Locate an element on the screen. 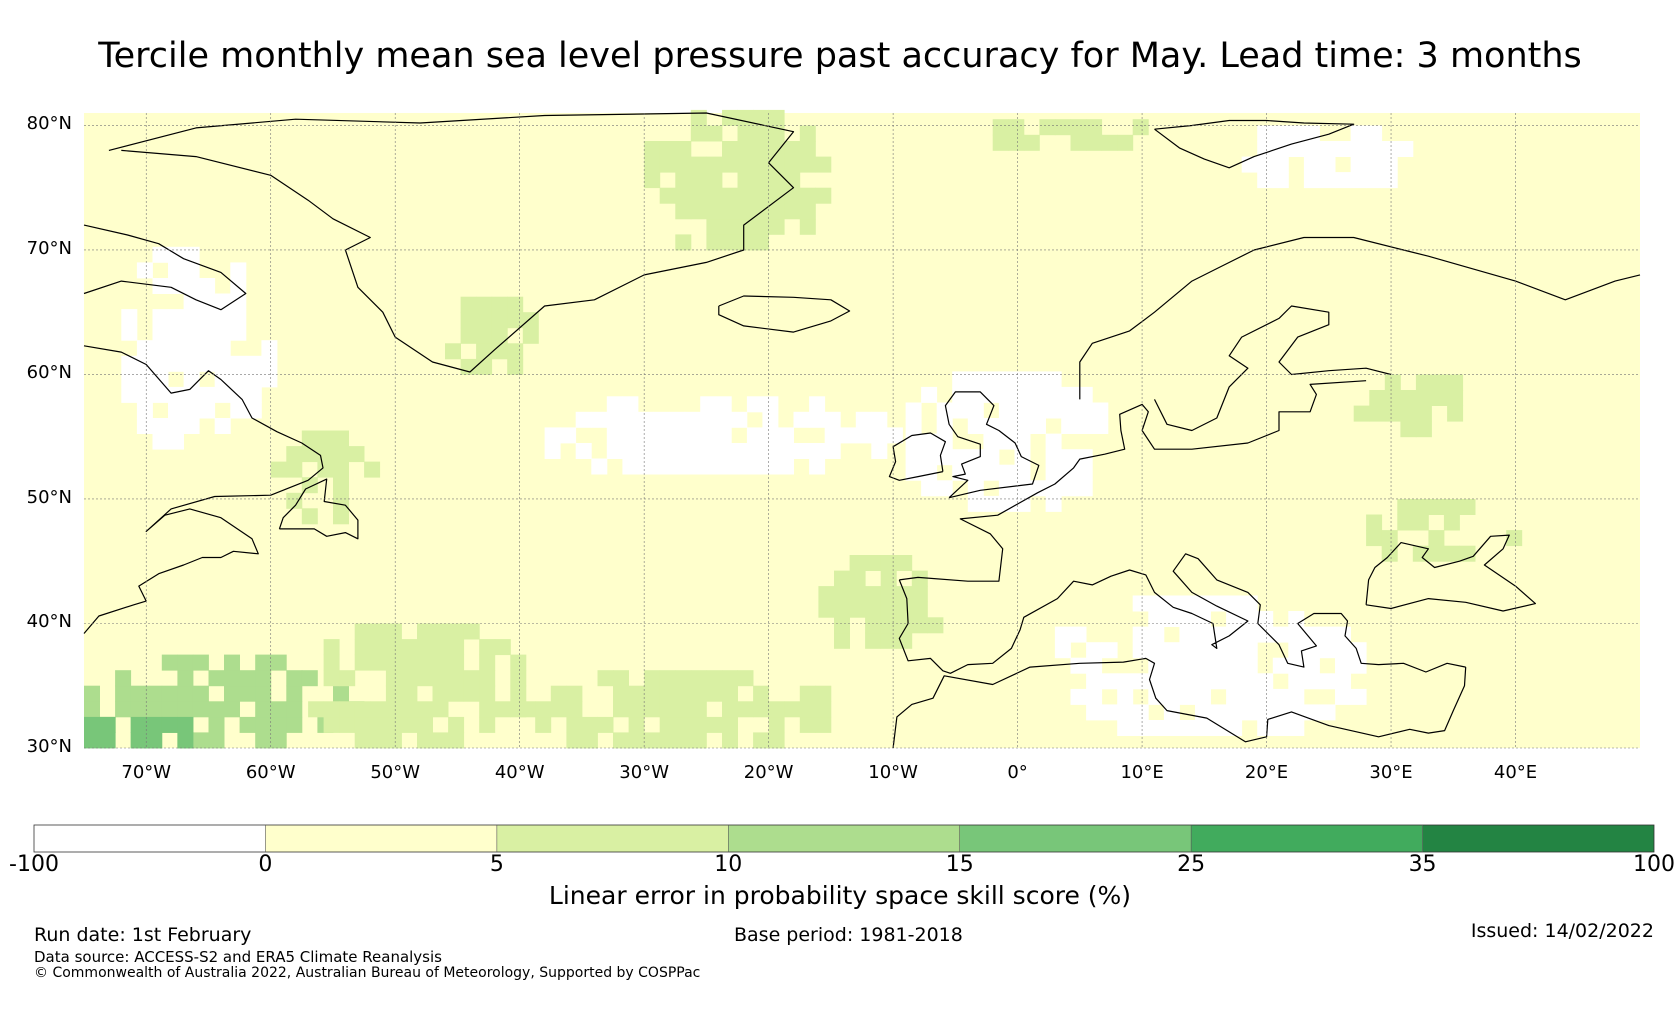 This screenshot has width=1680, height=1020. africa-coast is located at coordinates (1179, 703).